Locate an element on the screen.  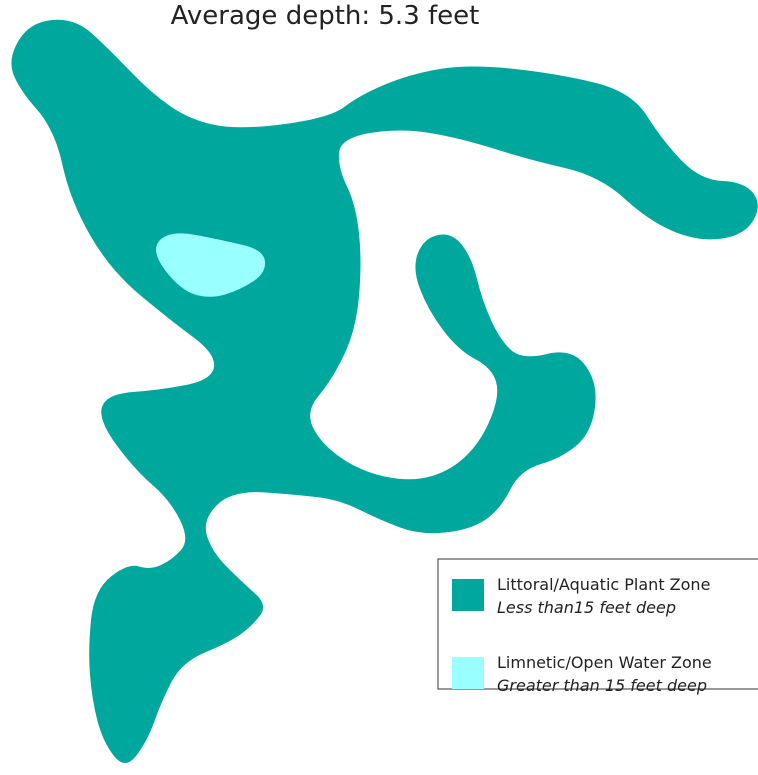
legend-label: Limnetic/Open Water Zone is located at coordinates (604, 662).